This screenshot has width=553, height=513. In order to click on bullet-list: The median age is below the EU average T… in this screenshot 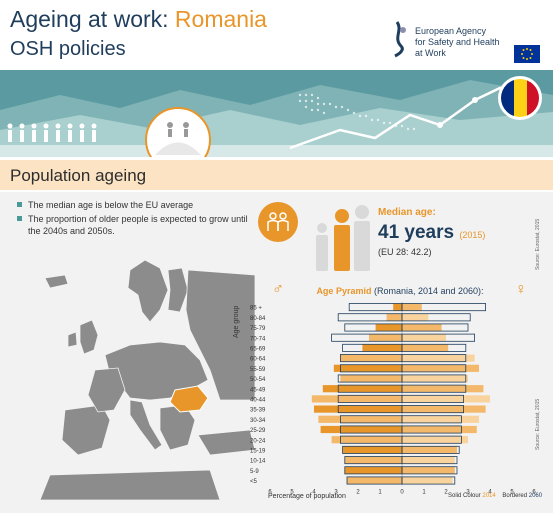, I will do `click(134, 219)`.